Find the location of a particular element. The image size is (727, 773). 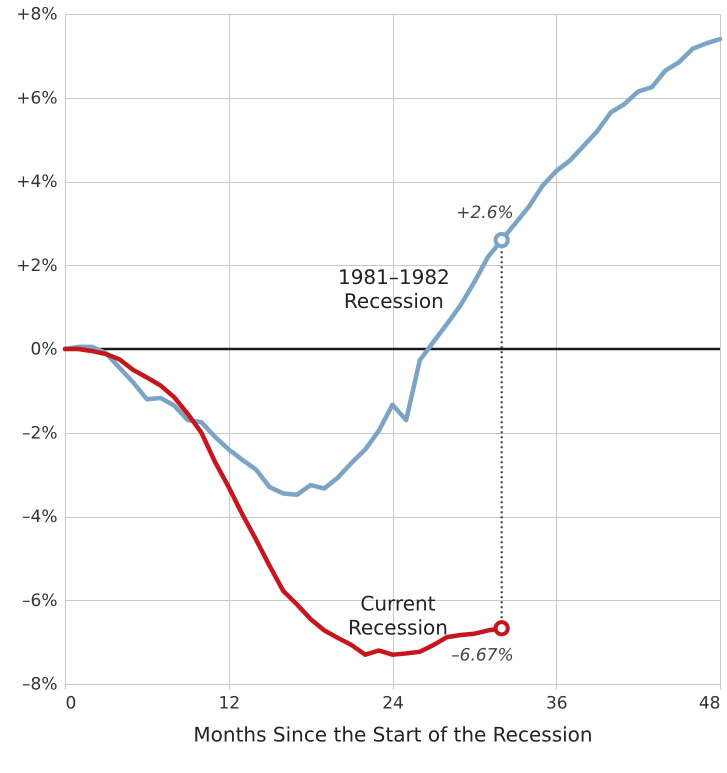

y-tick-label: +6% is located at coordinates (37, 98).